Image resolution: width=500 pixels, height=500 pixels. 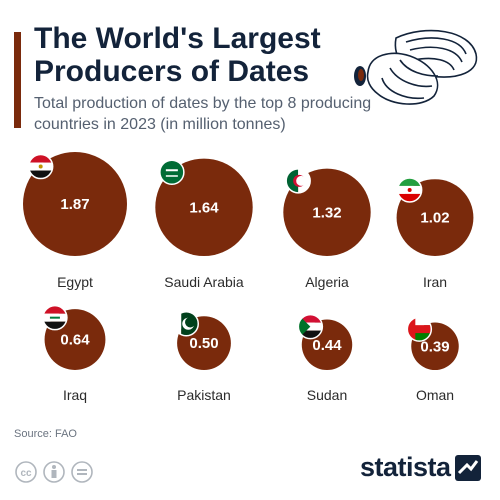 What do you see at coordinates (204, 395) in the screenshot?
I see `country-label: Pakistan` at bounding box center [204, 395].